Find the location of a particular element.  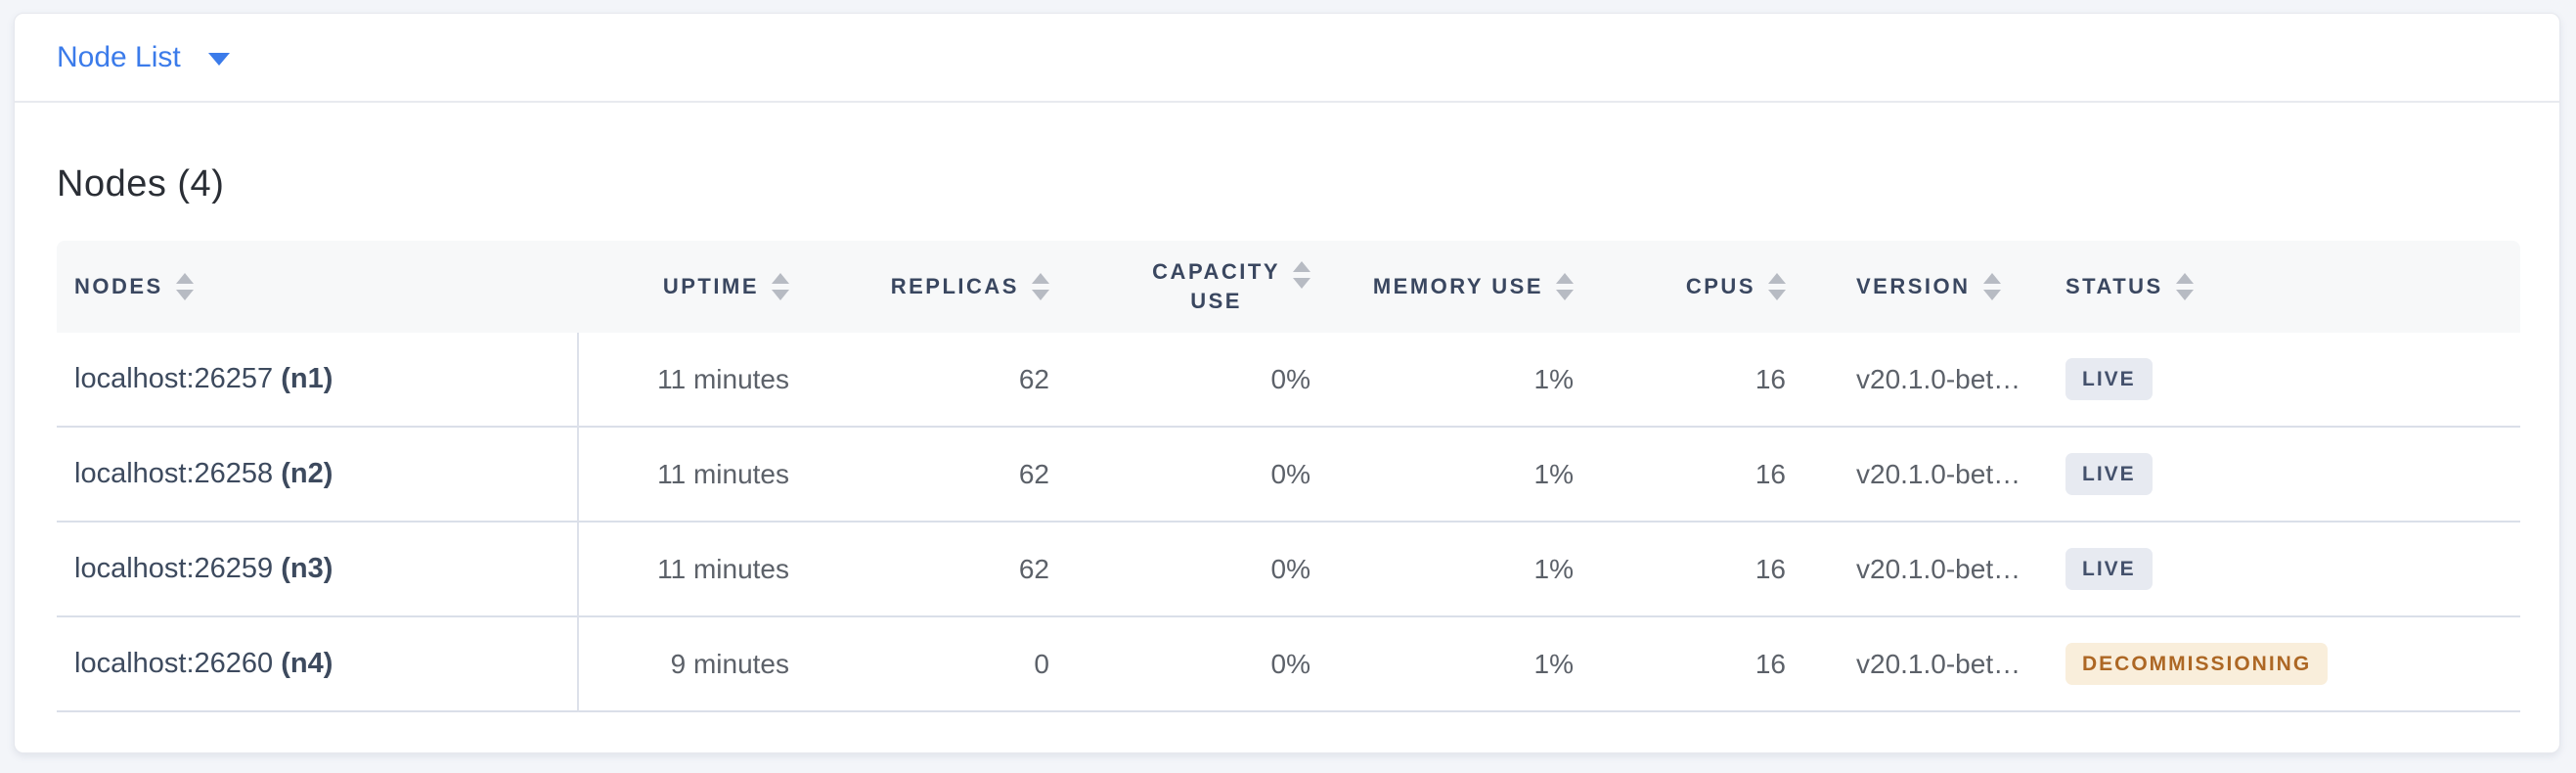

view-selector-label: Node List is located at coordinates (119, 56).